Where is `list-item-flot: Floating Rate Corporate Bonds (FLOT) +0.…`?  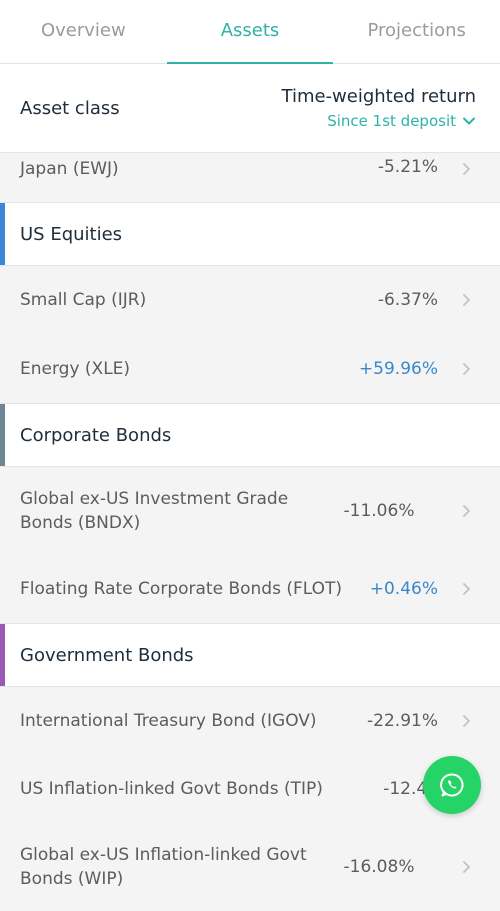
list-item-flot: Floating Rate Corporate Bonds (FLOT) +0.… is located at coordinates (250, 589).